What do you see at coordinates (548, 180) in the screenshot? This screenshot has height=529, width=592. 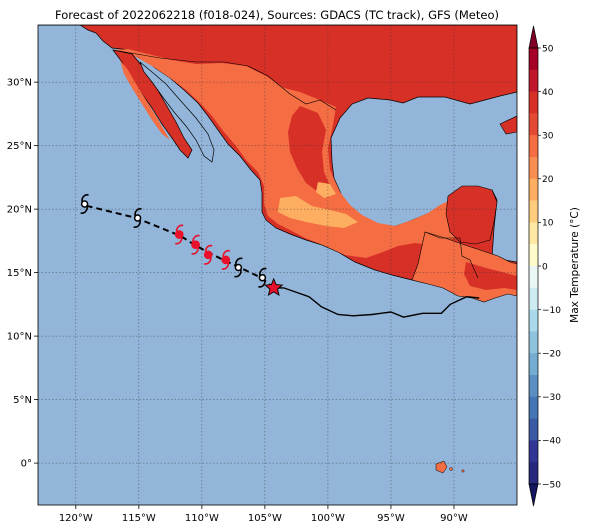 I see `colorbar-tick-label: 20` at bounding box center [548, 180].